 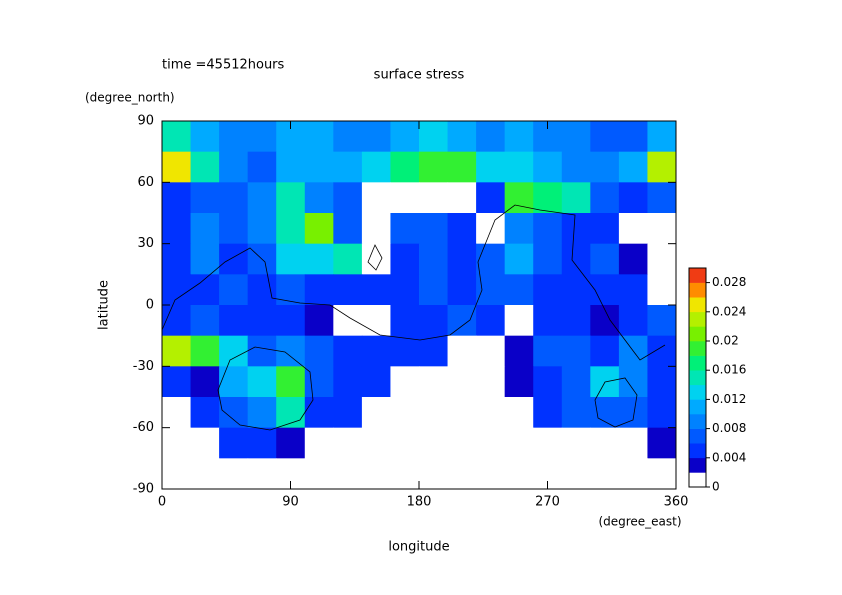 I want to click on y-tick-label: 30, so click(x=145, y=243).